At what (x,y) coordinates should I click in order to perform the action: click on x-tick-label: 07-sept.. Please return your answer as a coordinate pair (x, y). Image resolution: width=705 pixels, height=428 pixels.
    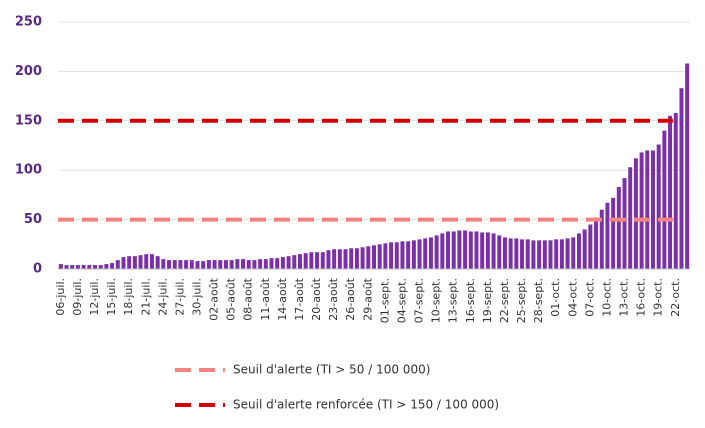
    Looking at the image, I should click on (419, 300).